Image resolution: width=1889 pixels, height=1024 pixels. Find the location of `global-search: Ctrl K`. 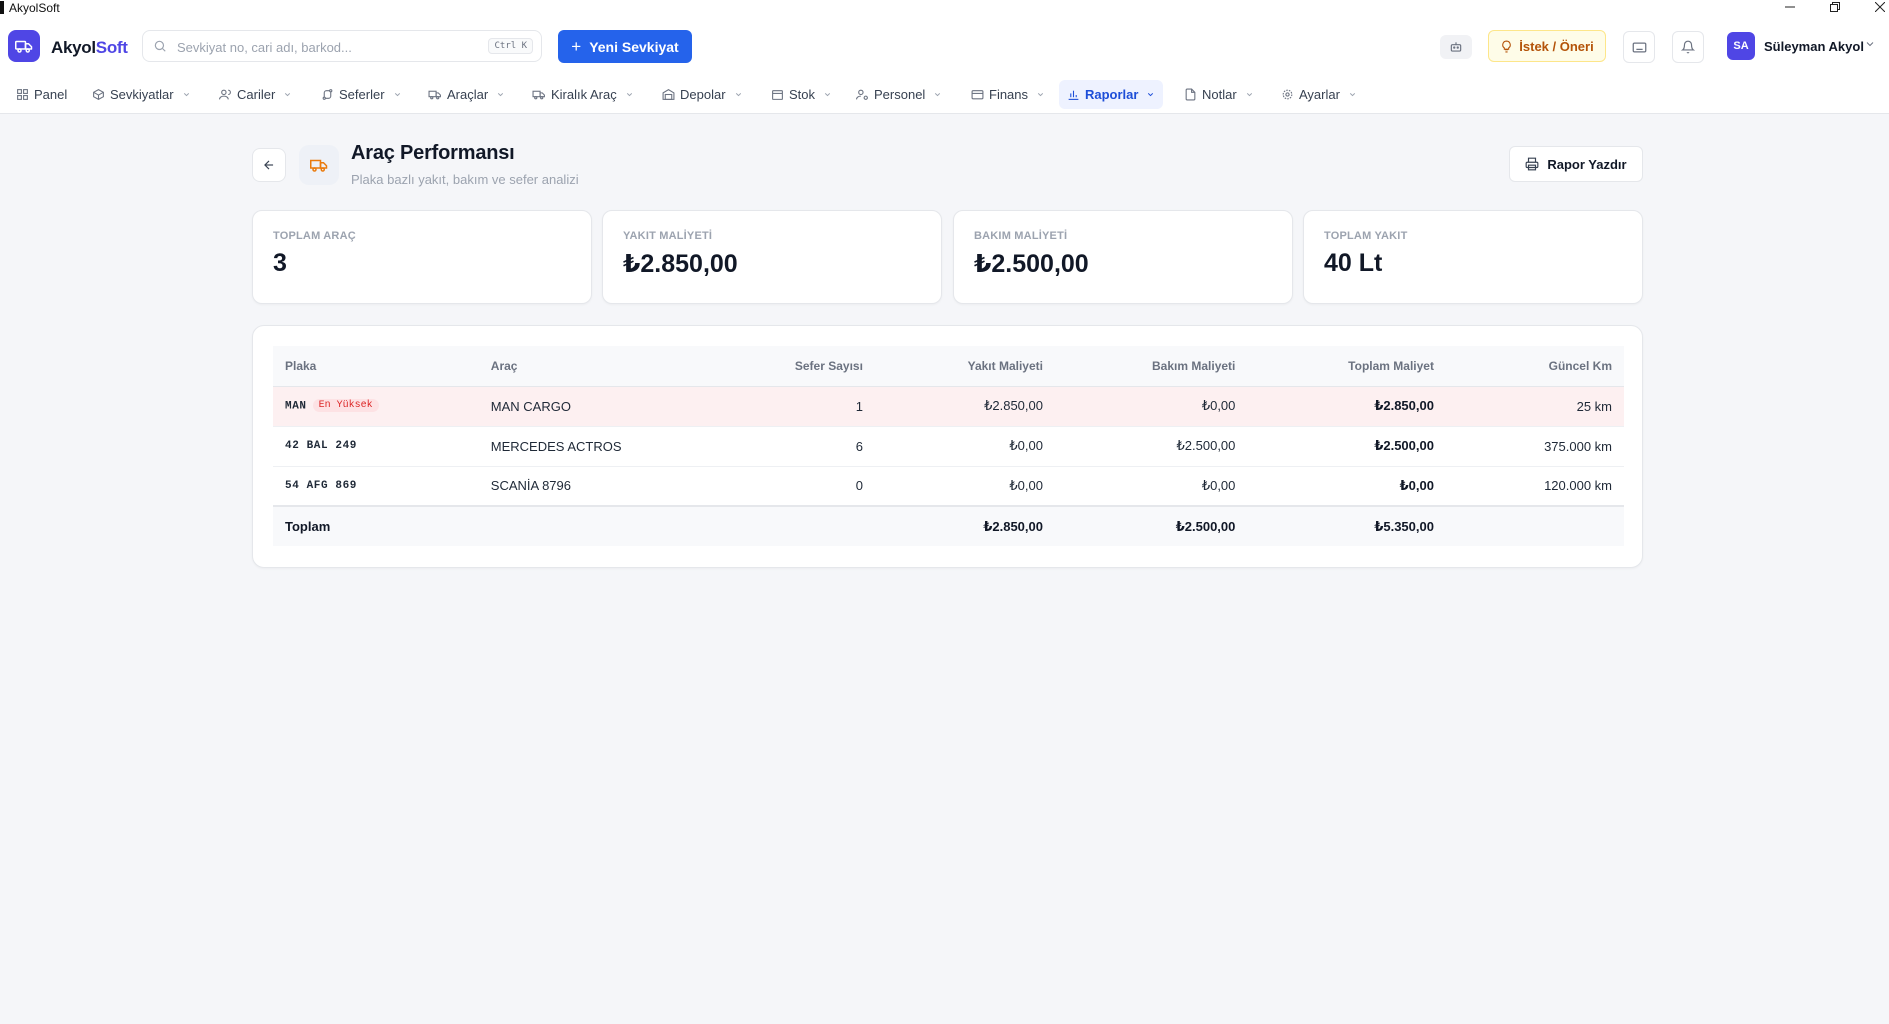

global-search: Ctrl K is located at coordinates (342, 46).